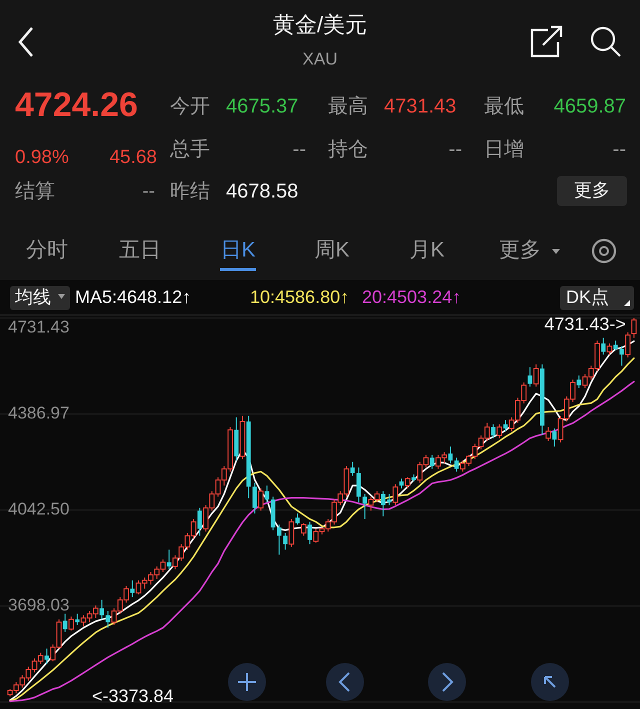  What do you see at coordinates (320, 58) in the screenshot?
I see `text: XAU` at bounding box center [320, 58].